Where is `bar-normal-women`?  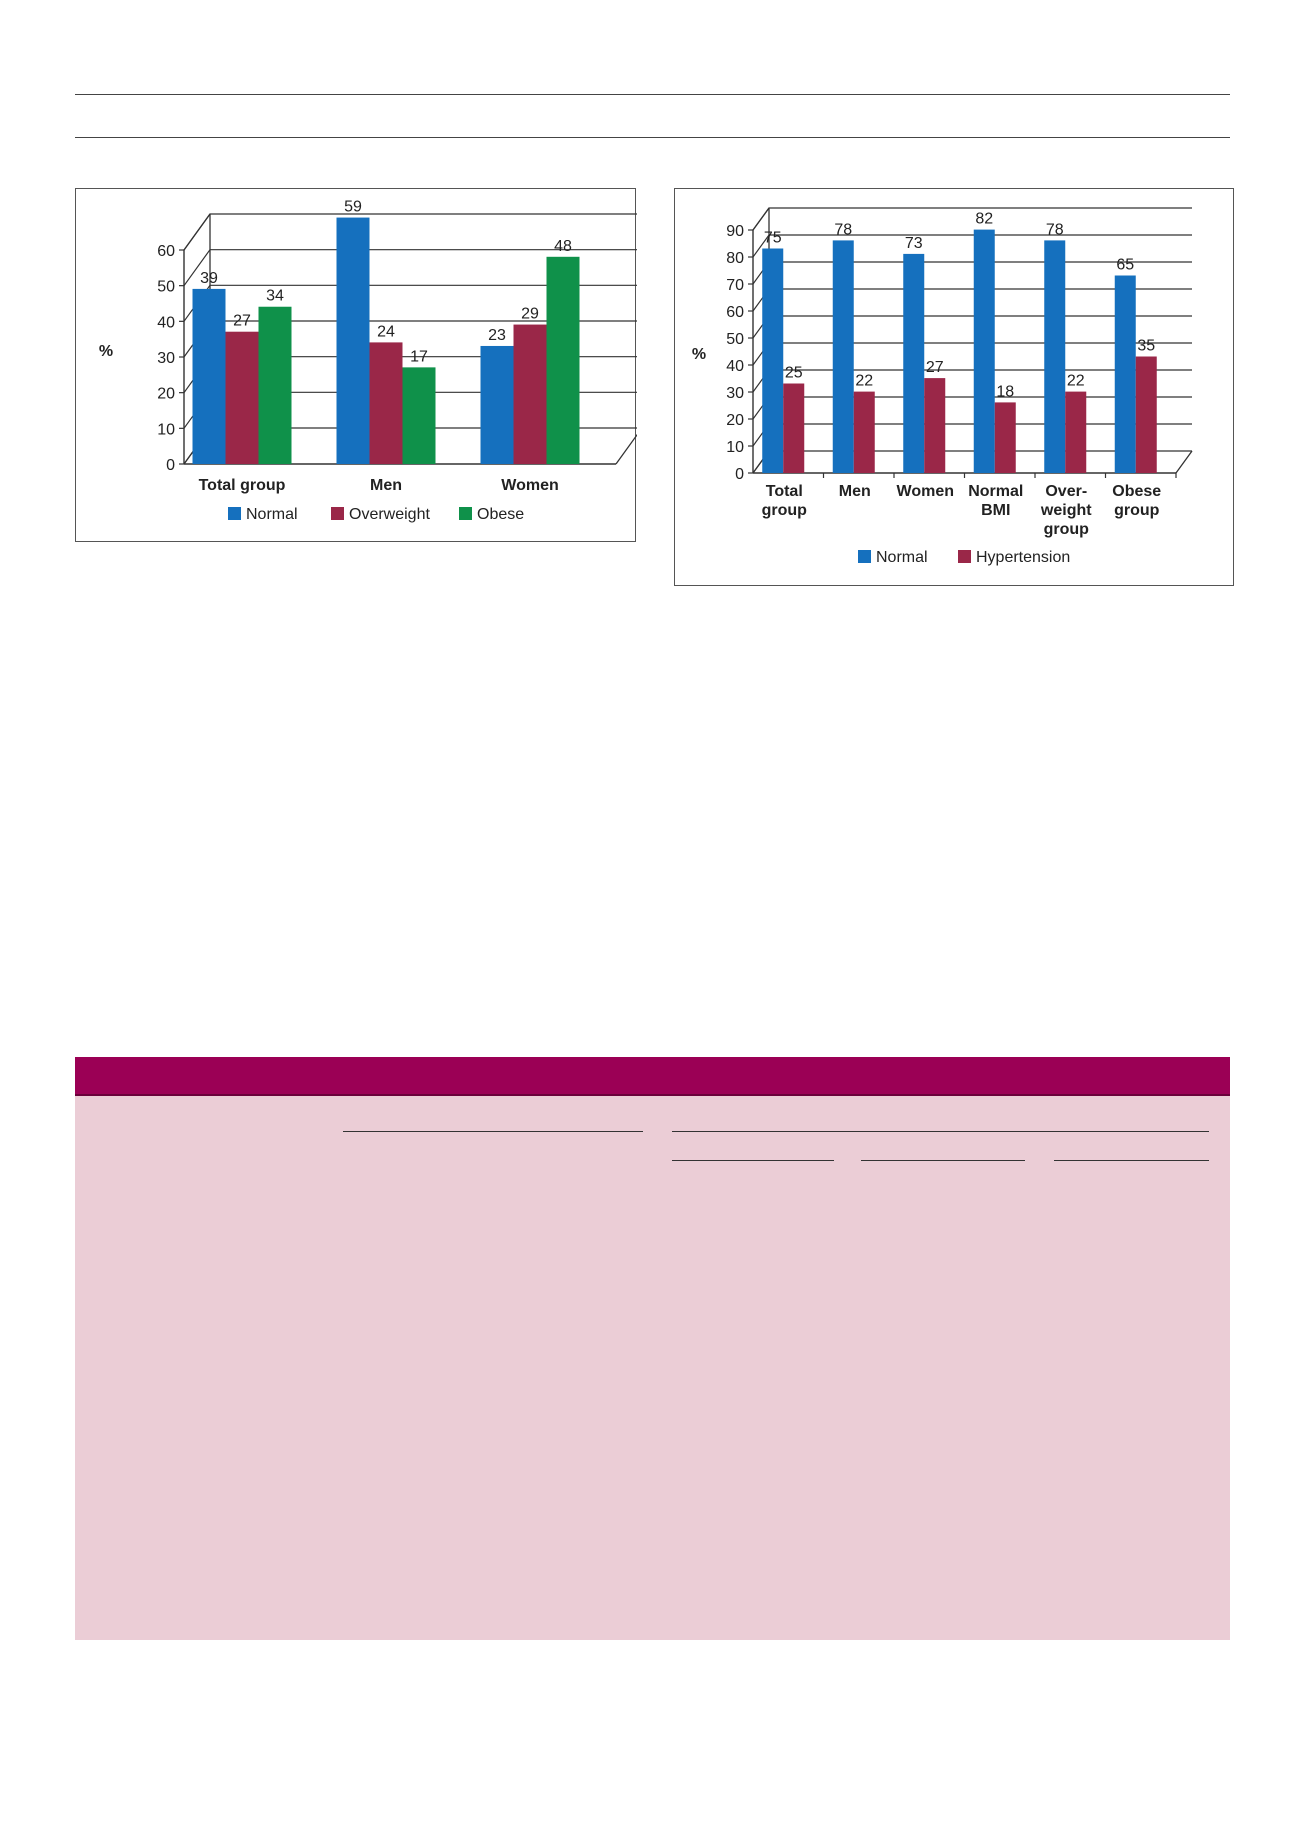 bar-normal-women is located at coordinates (914, 363).